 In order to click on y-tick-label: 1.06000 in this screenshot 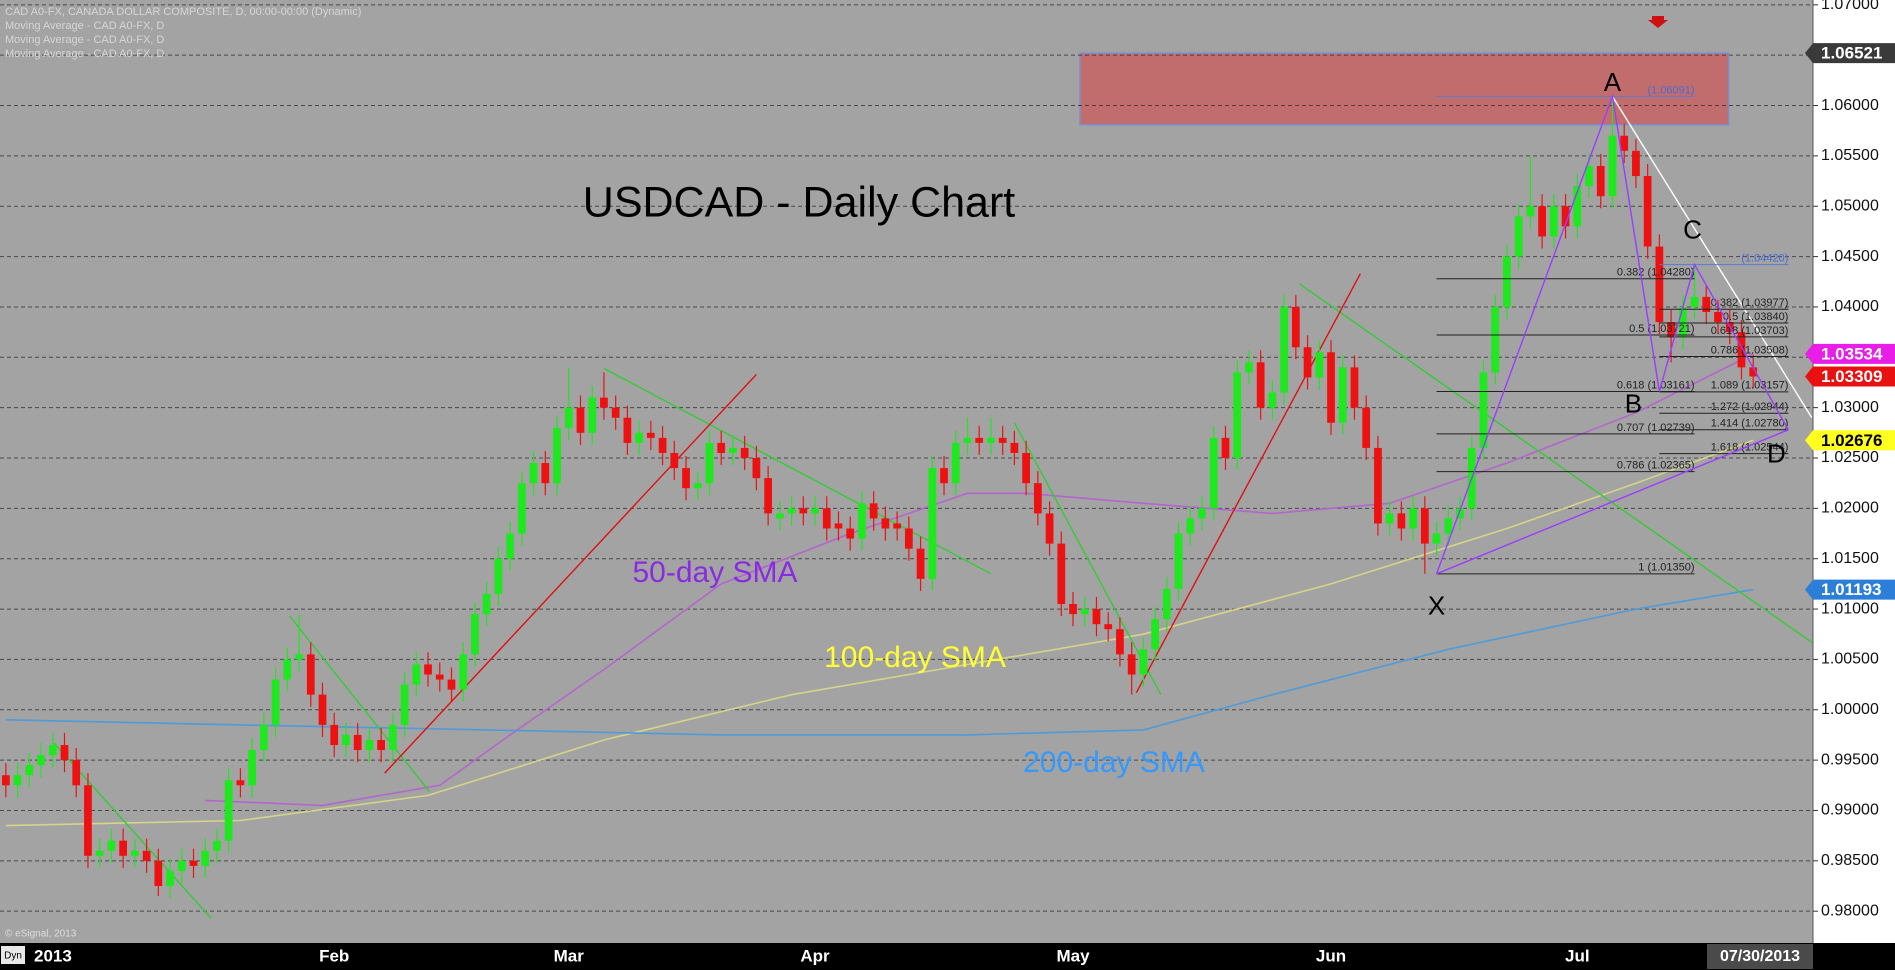, I will do `click(1850, 105)`.